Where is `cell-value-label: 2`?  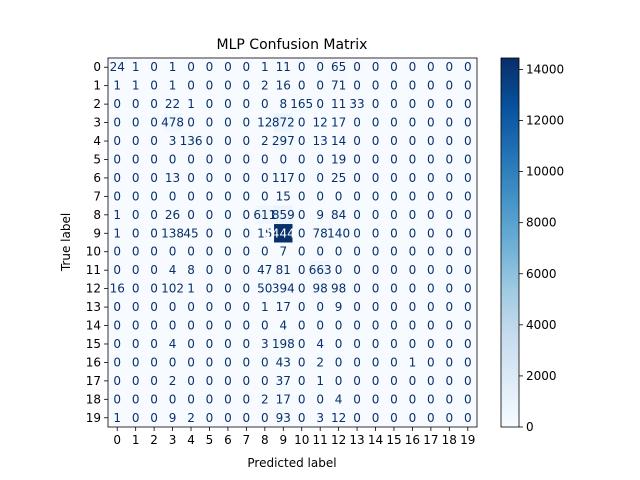 cell-value-label: 2 is located at coordinates (320, 362).